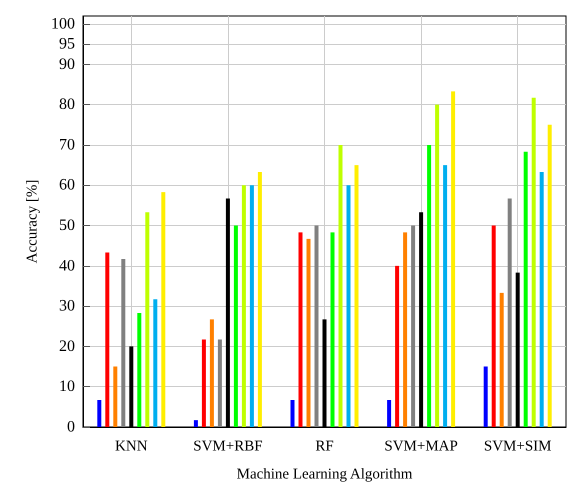  What do you see at coordinates (518, 446) in the screenshot?
I see `x-tick-label: SVM+SIM` at bounding box center [518, 446].